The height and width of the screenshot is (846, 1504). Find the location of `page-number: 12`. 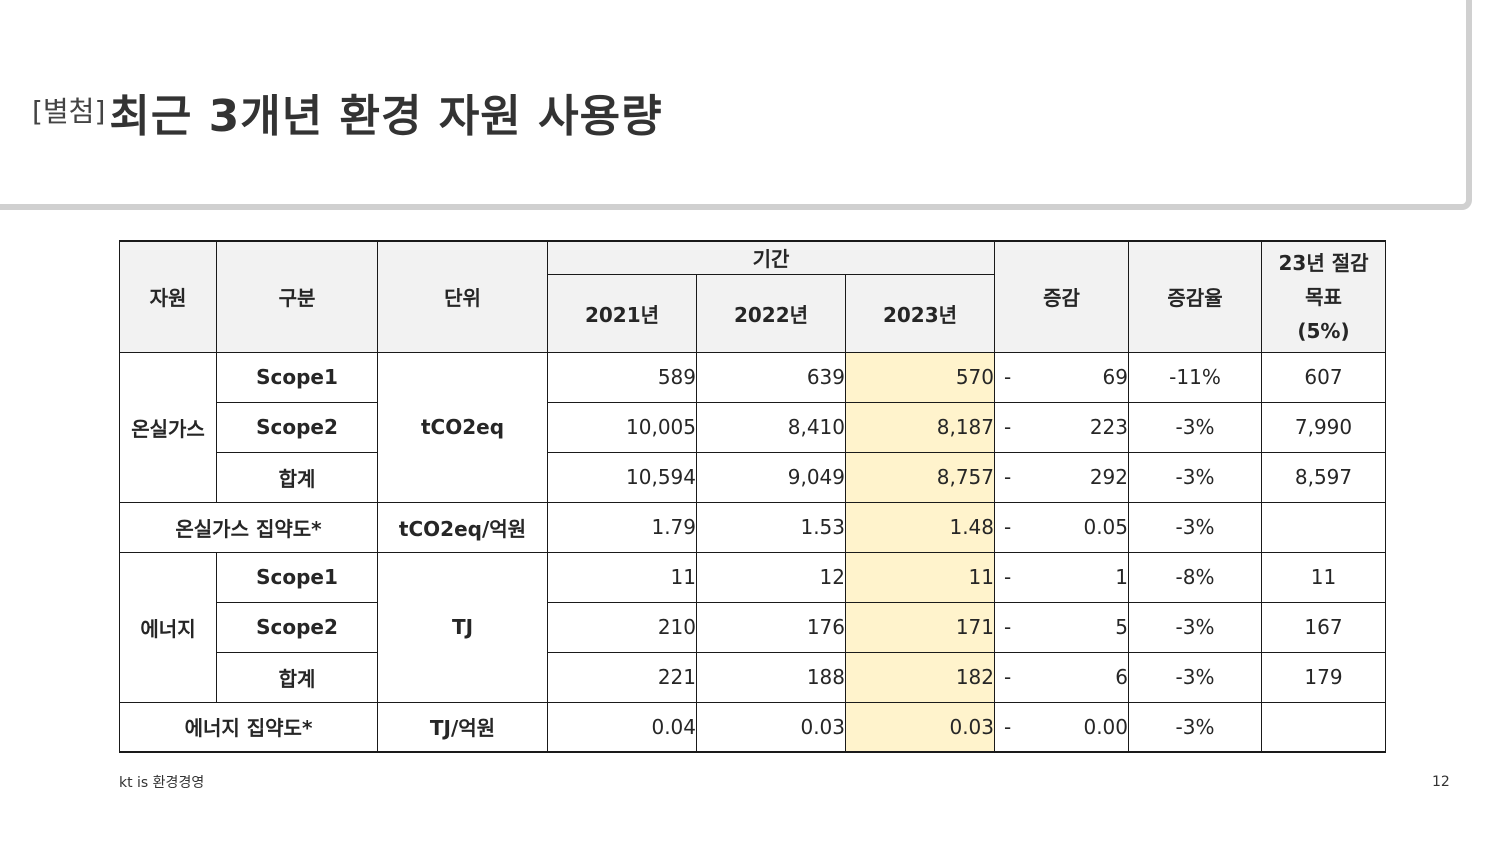

page-number: 12 is located at coordinates (1441, 782).